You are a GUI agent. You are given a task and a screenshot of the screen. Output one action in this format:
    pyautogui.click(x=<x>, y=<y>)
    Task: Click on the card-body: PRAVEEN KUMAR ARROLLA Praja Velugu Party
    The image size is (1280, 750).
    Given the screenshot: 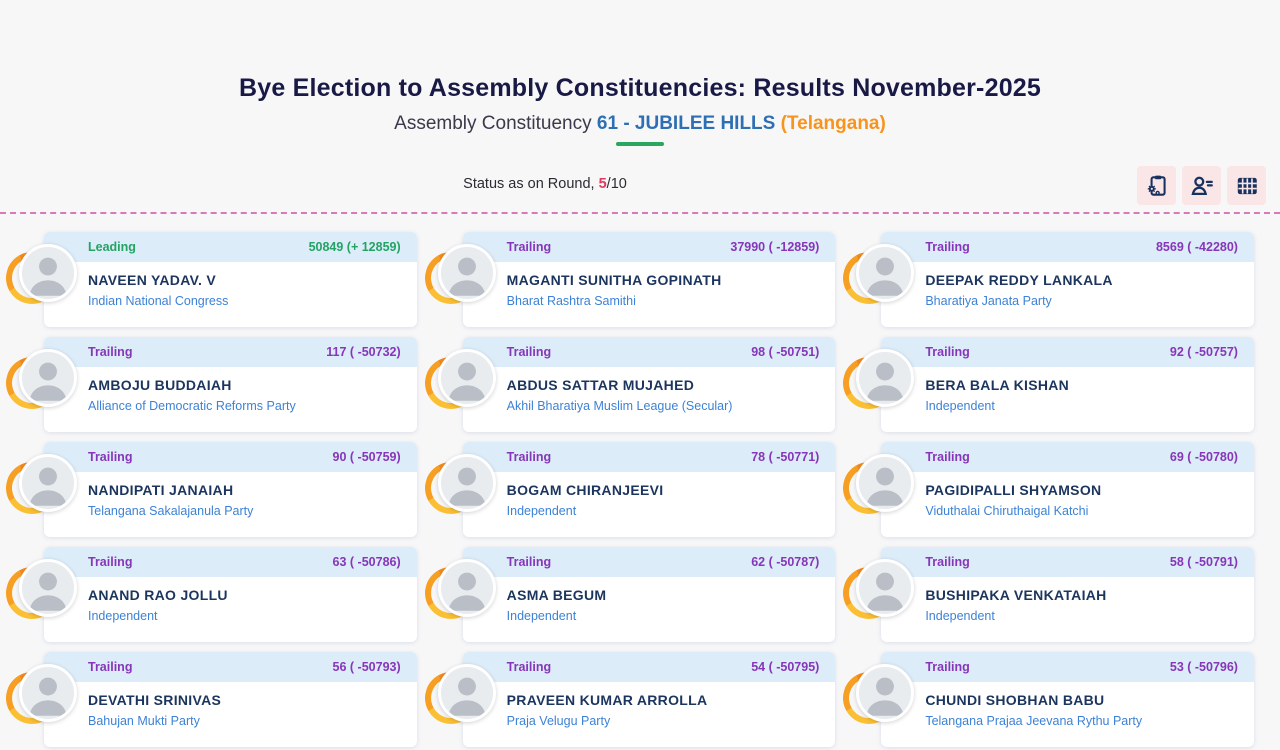 What is the action you would take?
    pyautogui.click(x=649, y=705)
    